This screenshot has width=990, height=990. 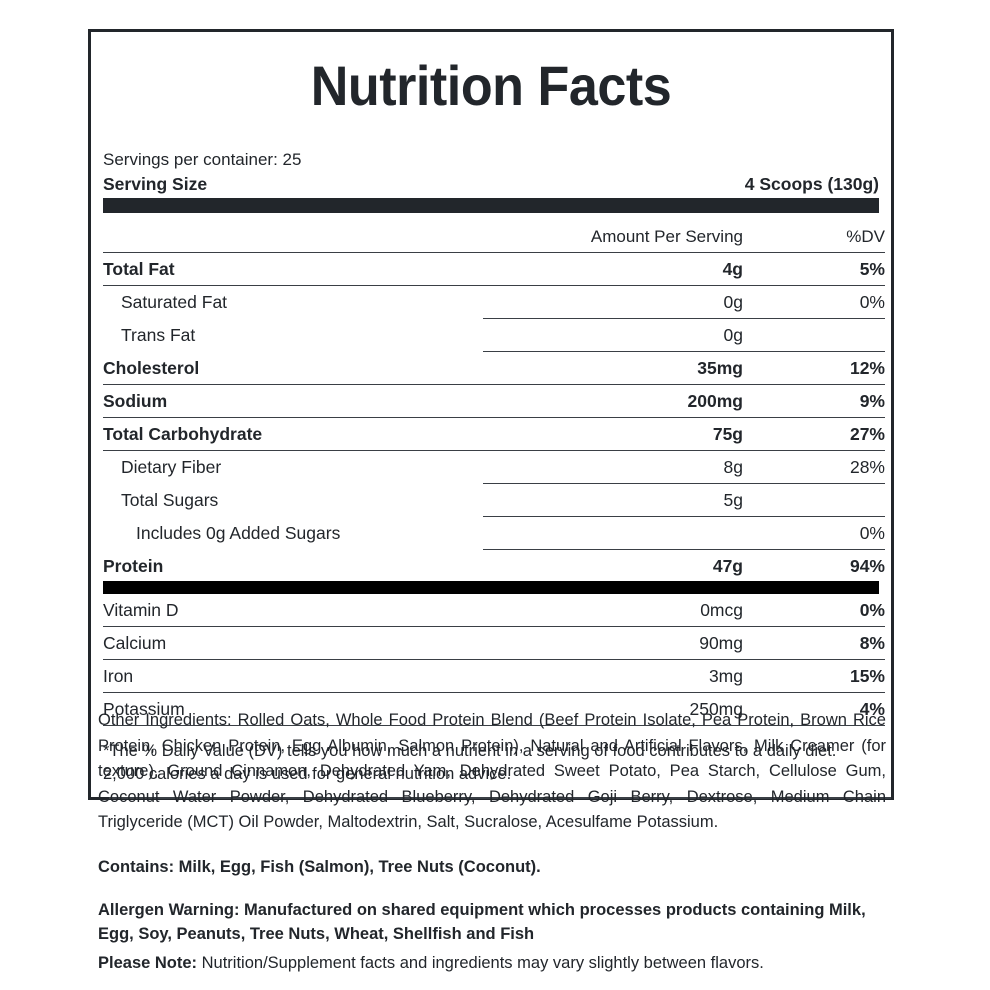 I want to click on nutrient-amount: 8g, so click(x=613, y=467).